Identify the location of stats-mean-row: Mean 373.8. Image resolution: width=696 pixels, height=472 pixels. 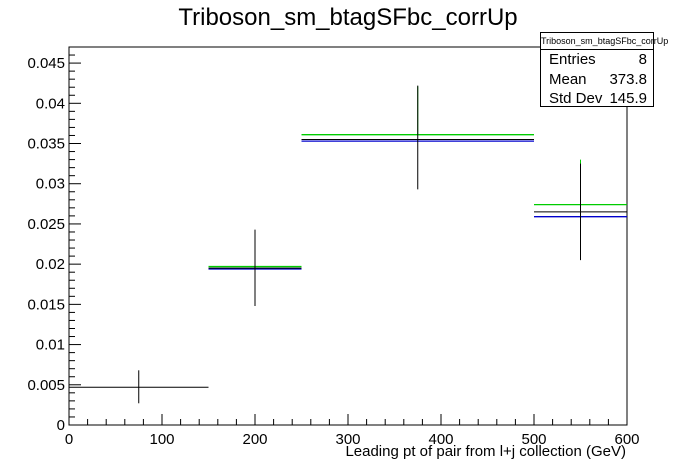
(597, 80).